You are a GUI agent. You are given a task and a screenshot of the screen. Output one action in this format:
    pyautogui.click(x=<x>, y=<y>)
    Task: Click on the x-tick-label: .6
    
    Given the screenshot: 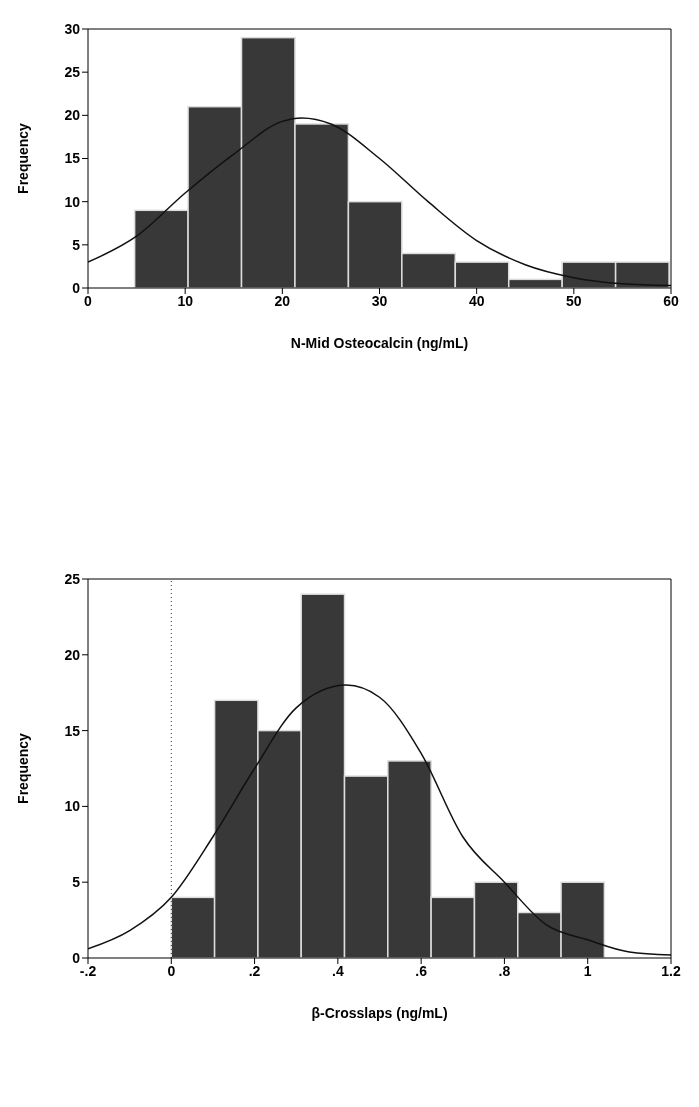 What is the action you would take?
    pyautogui.click(x=421, y=970)
    